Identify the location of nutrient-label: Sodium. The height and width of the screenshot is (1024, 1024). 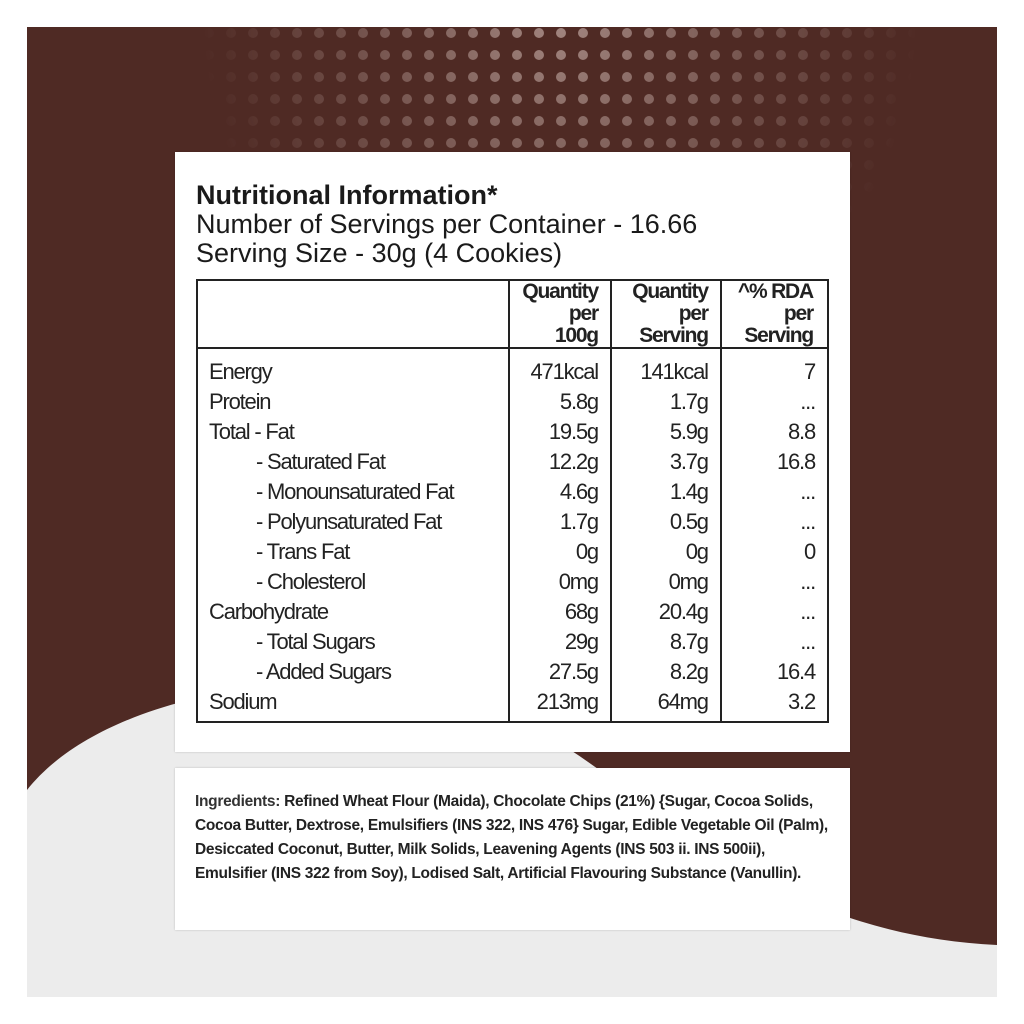
(353, 704).